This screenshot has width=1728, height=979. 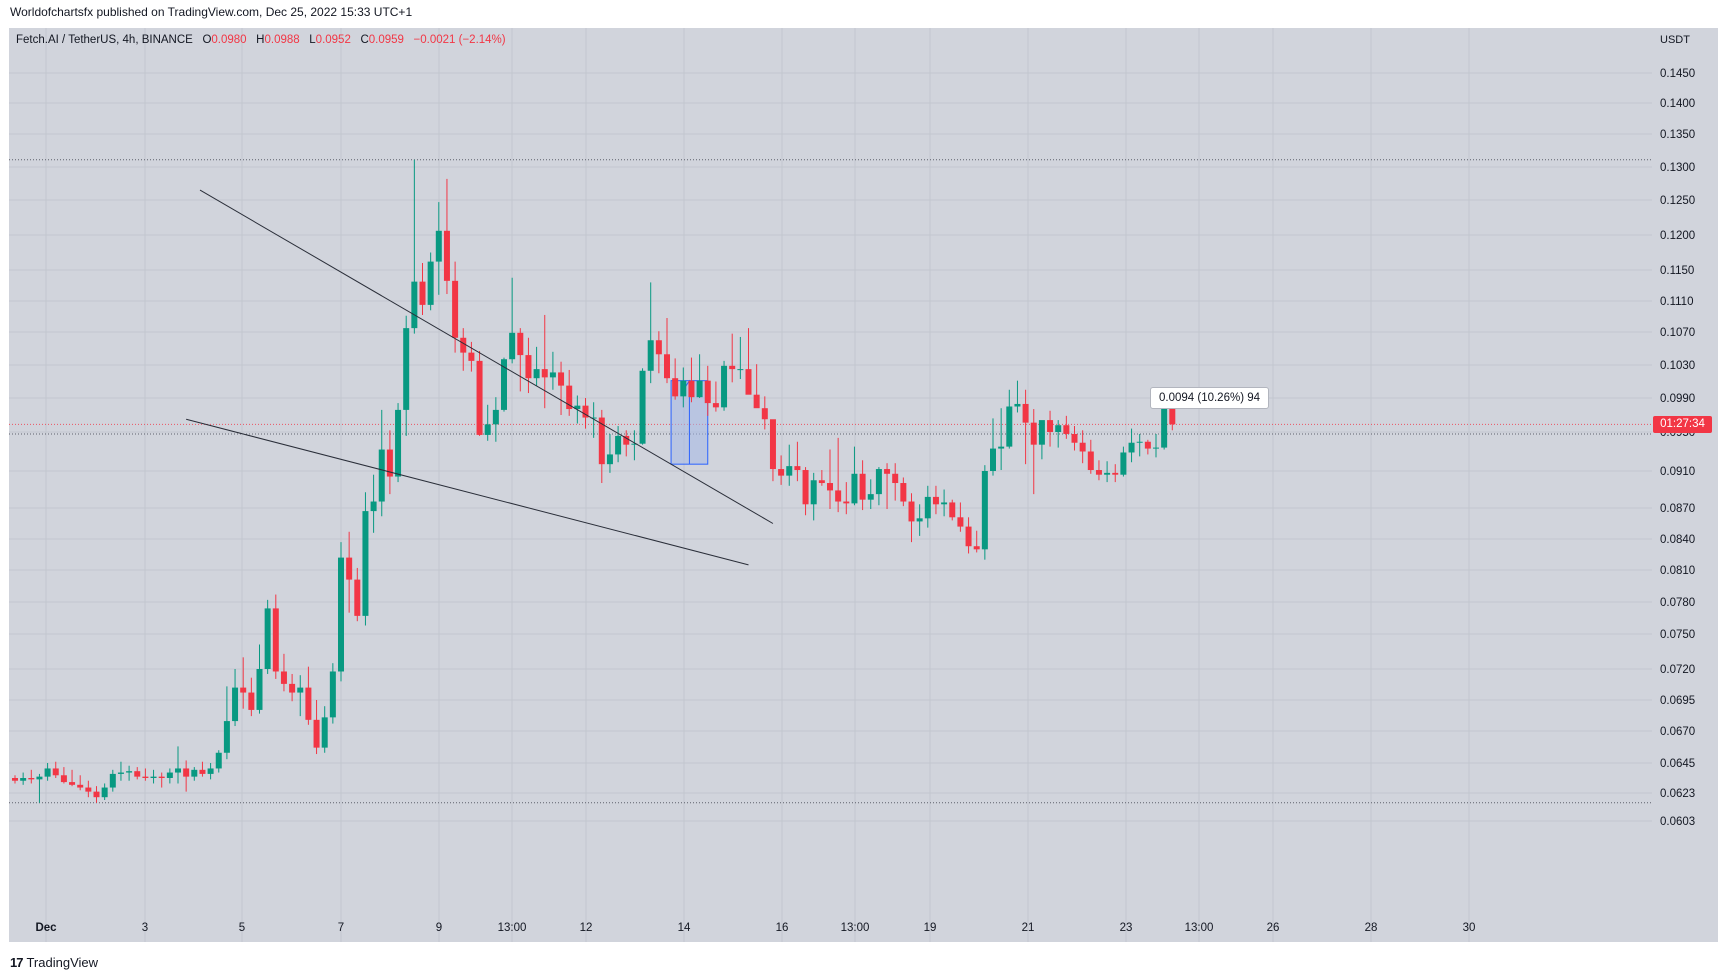 I want to click on footer-brand-text: TradingView, so click(x=62, y=962).